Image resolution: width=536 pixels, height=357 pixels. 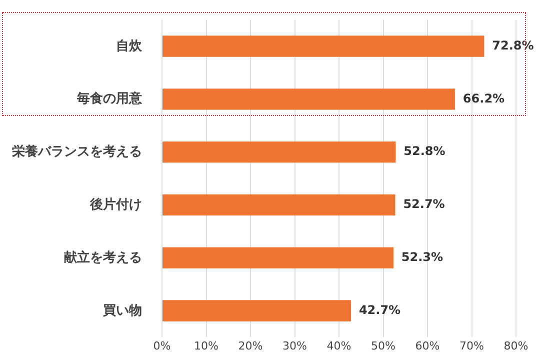 I want to click on data-label: 52.7%, so click(x=424, y=204).